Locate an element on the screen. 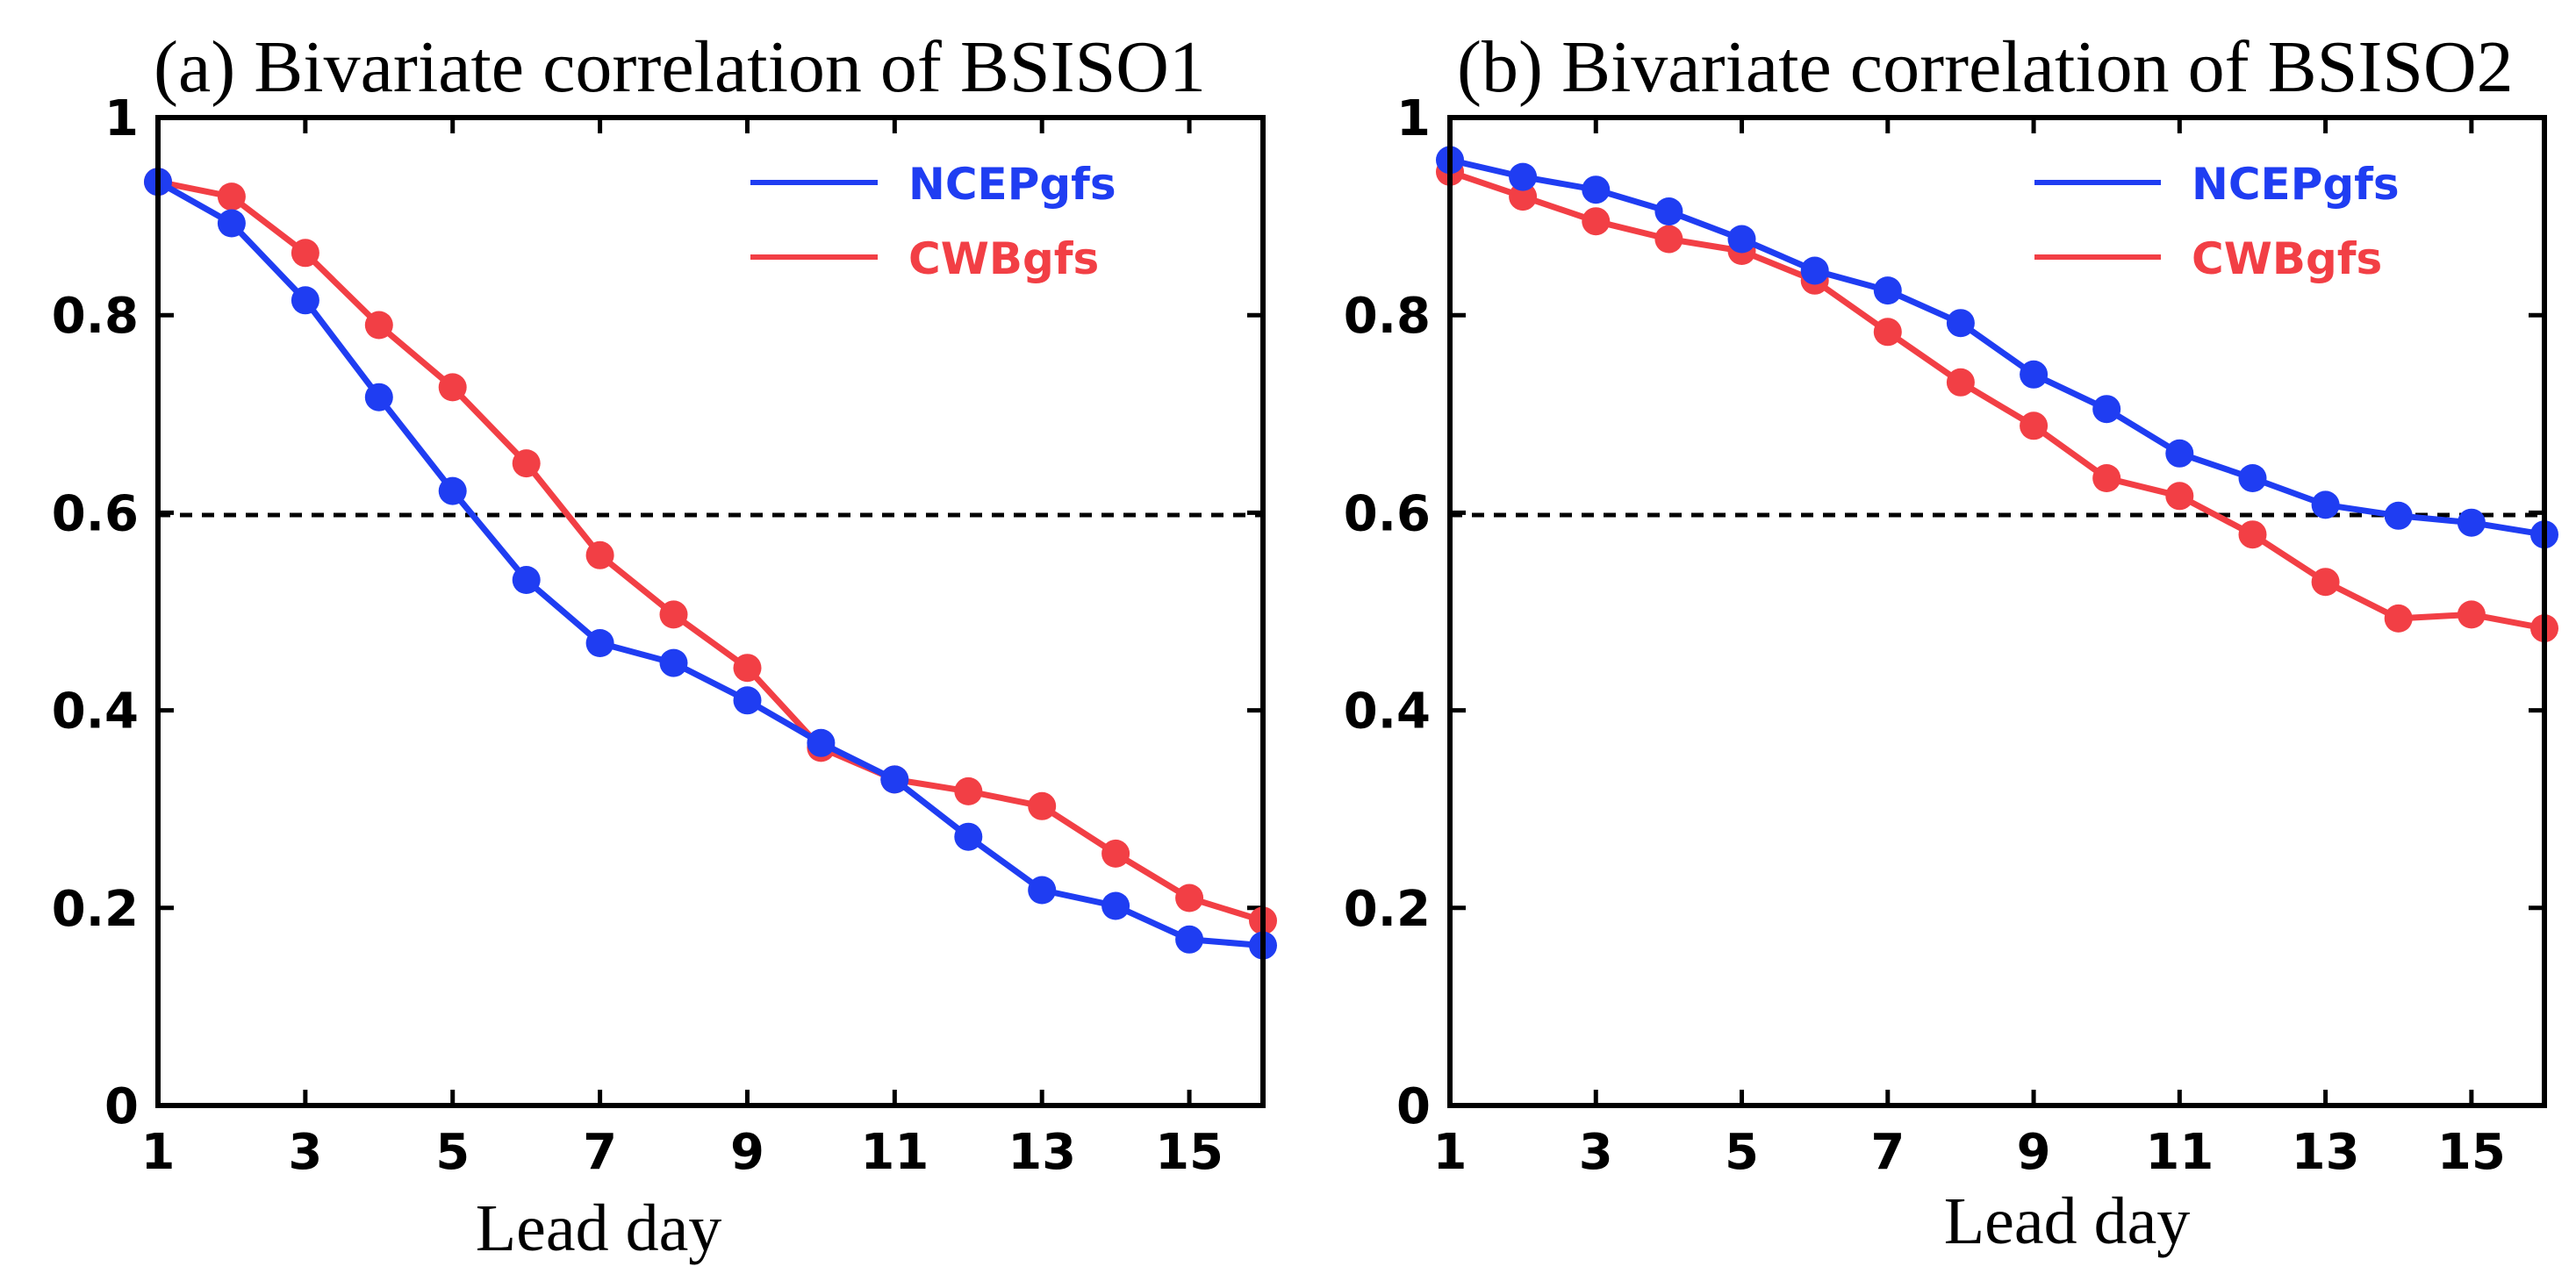 This screenshot has width=2576, height=1288. panel-b-title: (b) Bivariate correlation of BSISO2 is located at coordinates (1985, 67).